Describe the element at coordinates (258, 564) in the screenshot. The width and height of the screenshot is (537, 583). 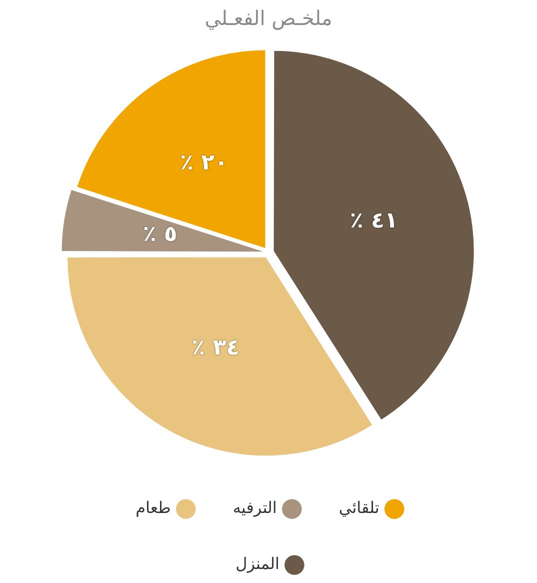
I see `legend-label: المنزل` at that location.